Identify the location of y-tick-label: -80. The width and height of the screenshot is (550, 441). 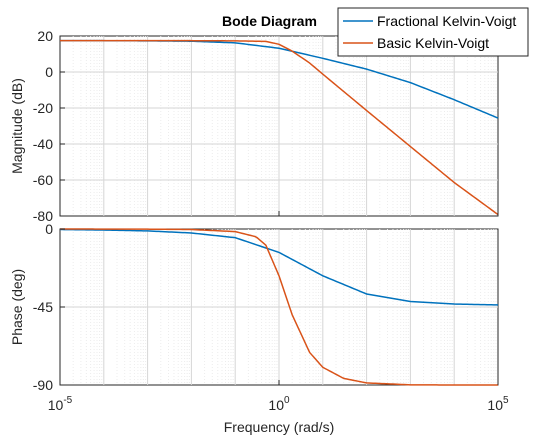
(43, 216).